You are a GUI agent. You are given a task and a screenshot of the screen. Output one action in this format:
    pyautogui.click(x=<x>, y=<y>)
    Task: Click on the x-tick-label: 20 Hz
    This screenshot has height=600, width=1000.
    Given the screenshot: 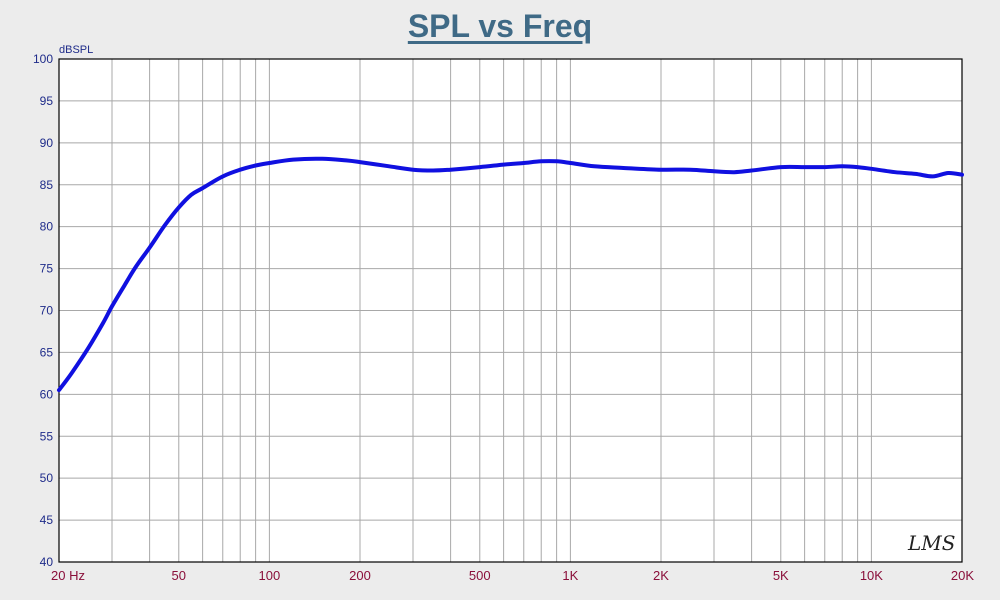 What is the action you would take?
    pyautogui.click(x=68, y=575)
    